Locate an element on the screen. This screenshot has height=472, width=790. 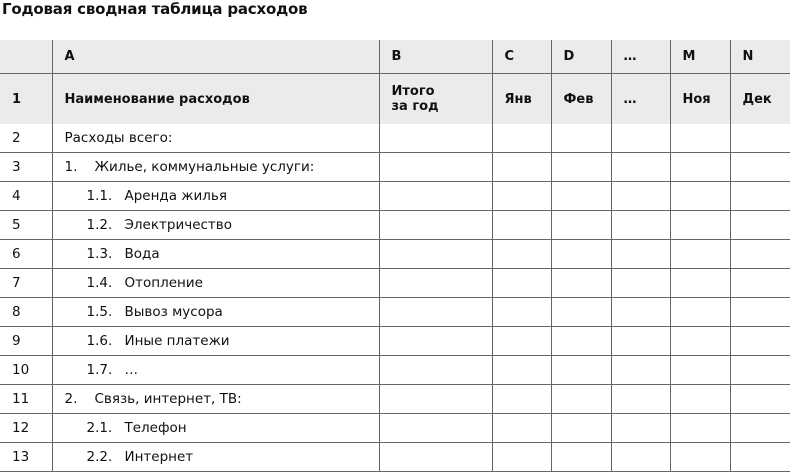
item-number: 1.4. is located at coordinates (99, 283).